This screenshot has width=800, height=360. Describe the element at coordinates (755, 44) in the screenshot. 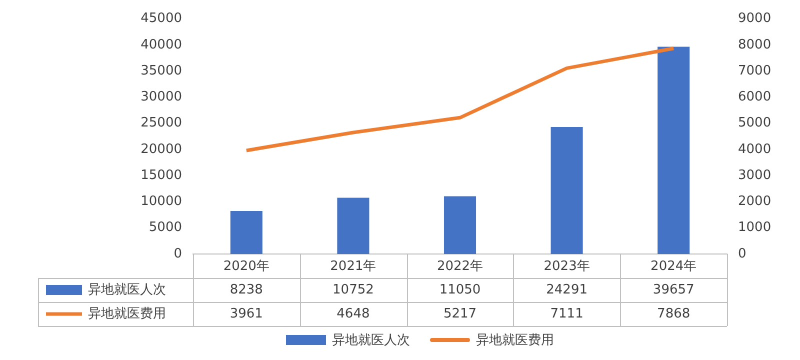

I see `y2-tick-label: 8000` at that location.